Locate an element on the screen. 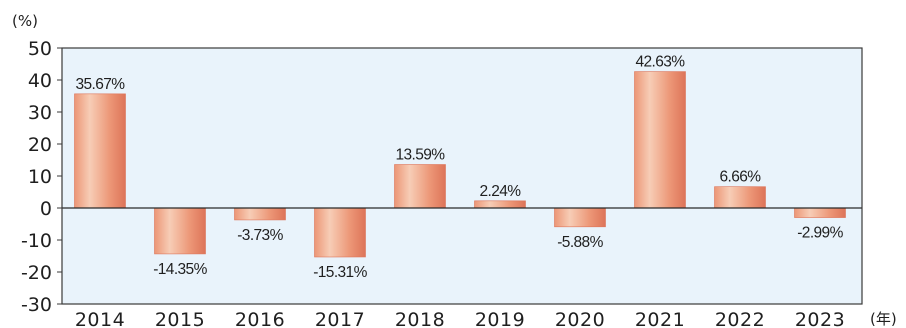 Image resolution: width=906 pixels, height=328 pixels. data-label: -5.88% is located at coordinates (580, 242).